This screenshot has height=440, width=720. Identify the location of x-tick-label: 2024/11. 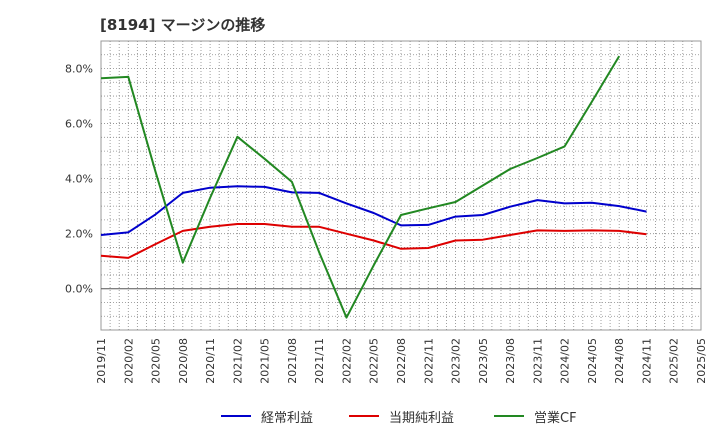
(646, 361).